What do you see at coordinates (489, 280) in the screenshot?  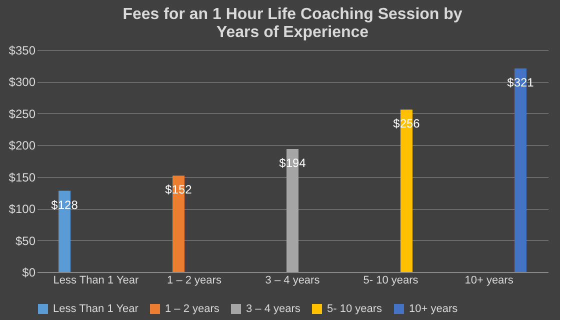 I see `x-tick-label: 10+ years` at bounding box center [489, 280].